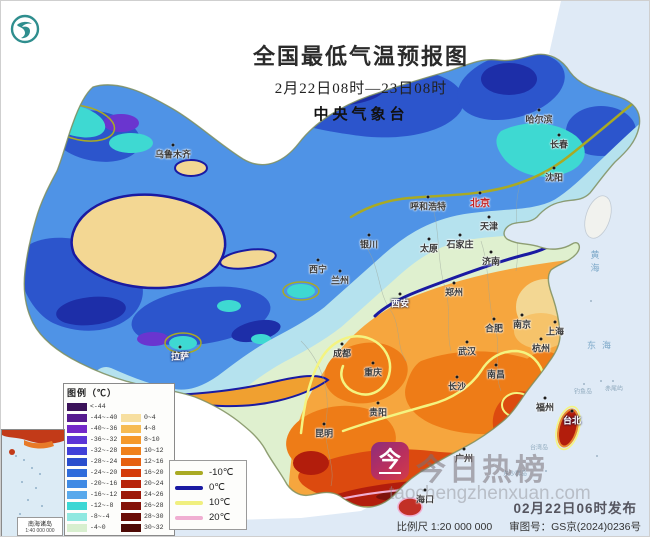 The image size is (650, 537). What do you see at coordinates (579, 386) in the screenshot?
I see `small-islands` at bounding box center [579, 386].